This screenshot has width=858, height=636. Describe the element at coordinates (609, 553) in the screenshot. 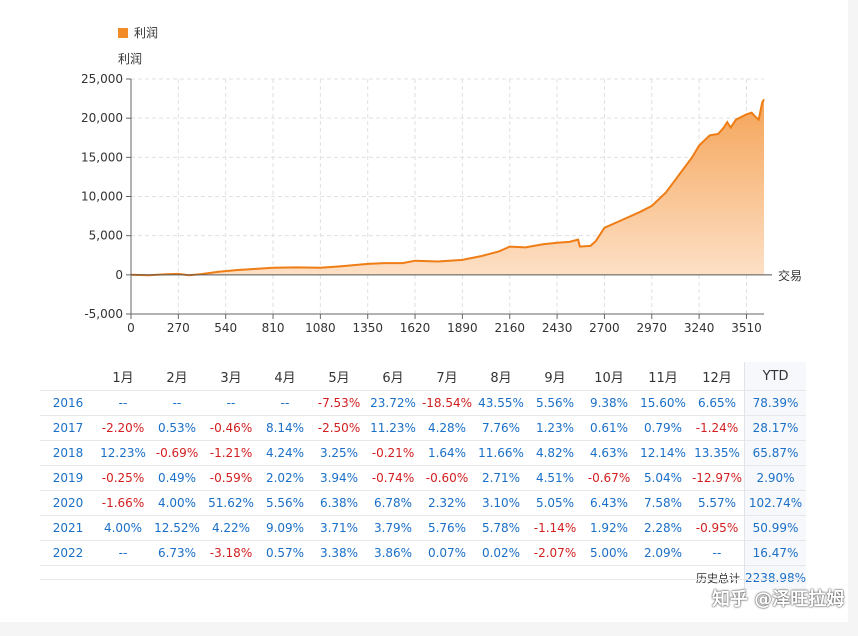

I see `return-cell: 5.00%` at that location.